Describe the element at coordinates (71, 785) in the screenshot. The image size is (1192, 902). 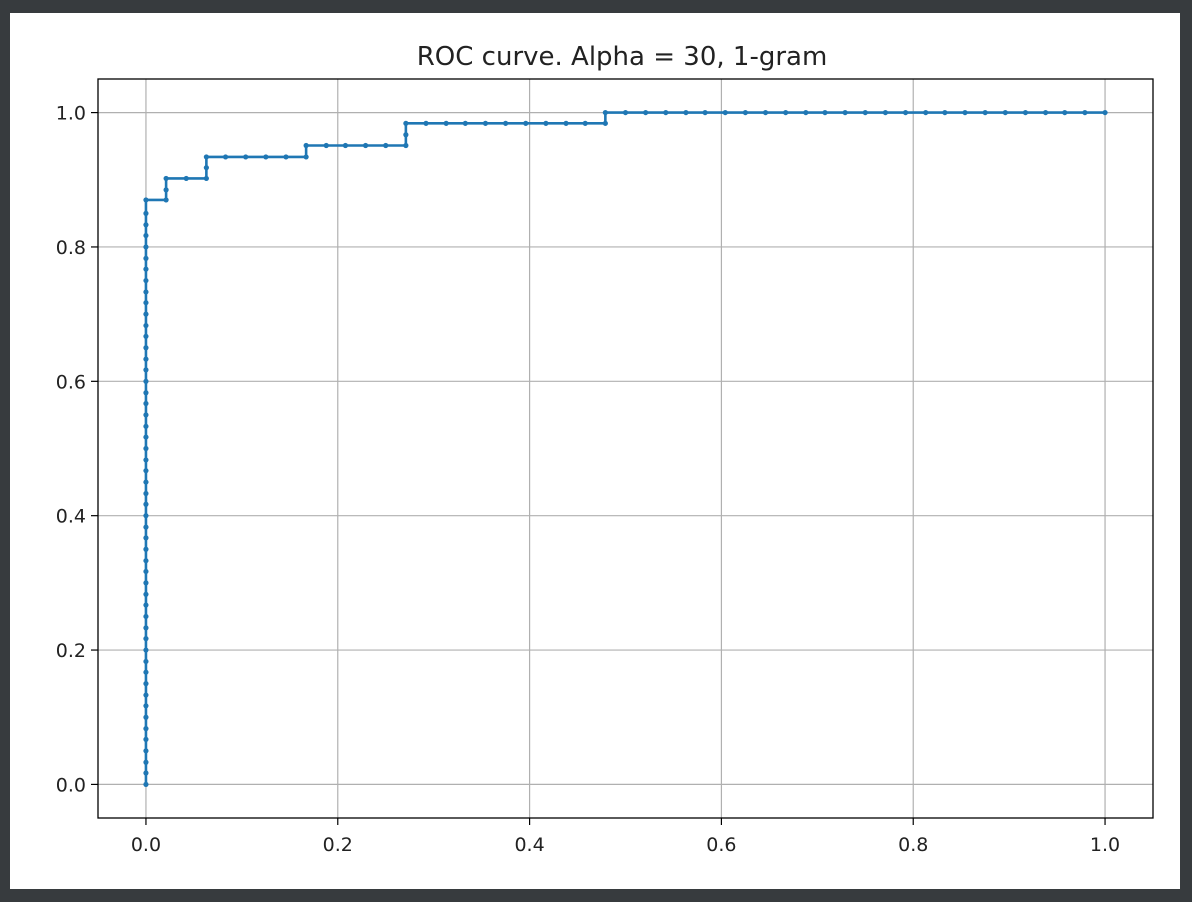
I see `y-tick-label: 0.0` at that location.